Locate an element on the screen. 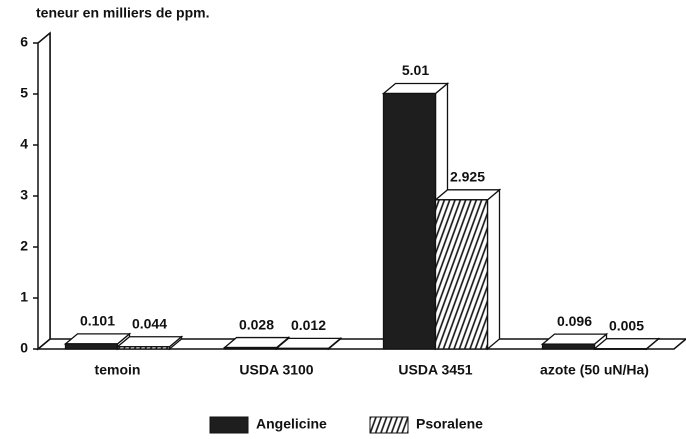 The height and width of the screenshot is (439, 686). data-label: 0.005 is located at coordinates (626, 325).